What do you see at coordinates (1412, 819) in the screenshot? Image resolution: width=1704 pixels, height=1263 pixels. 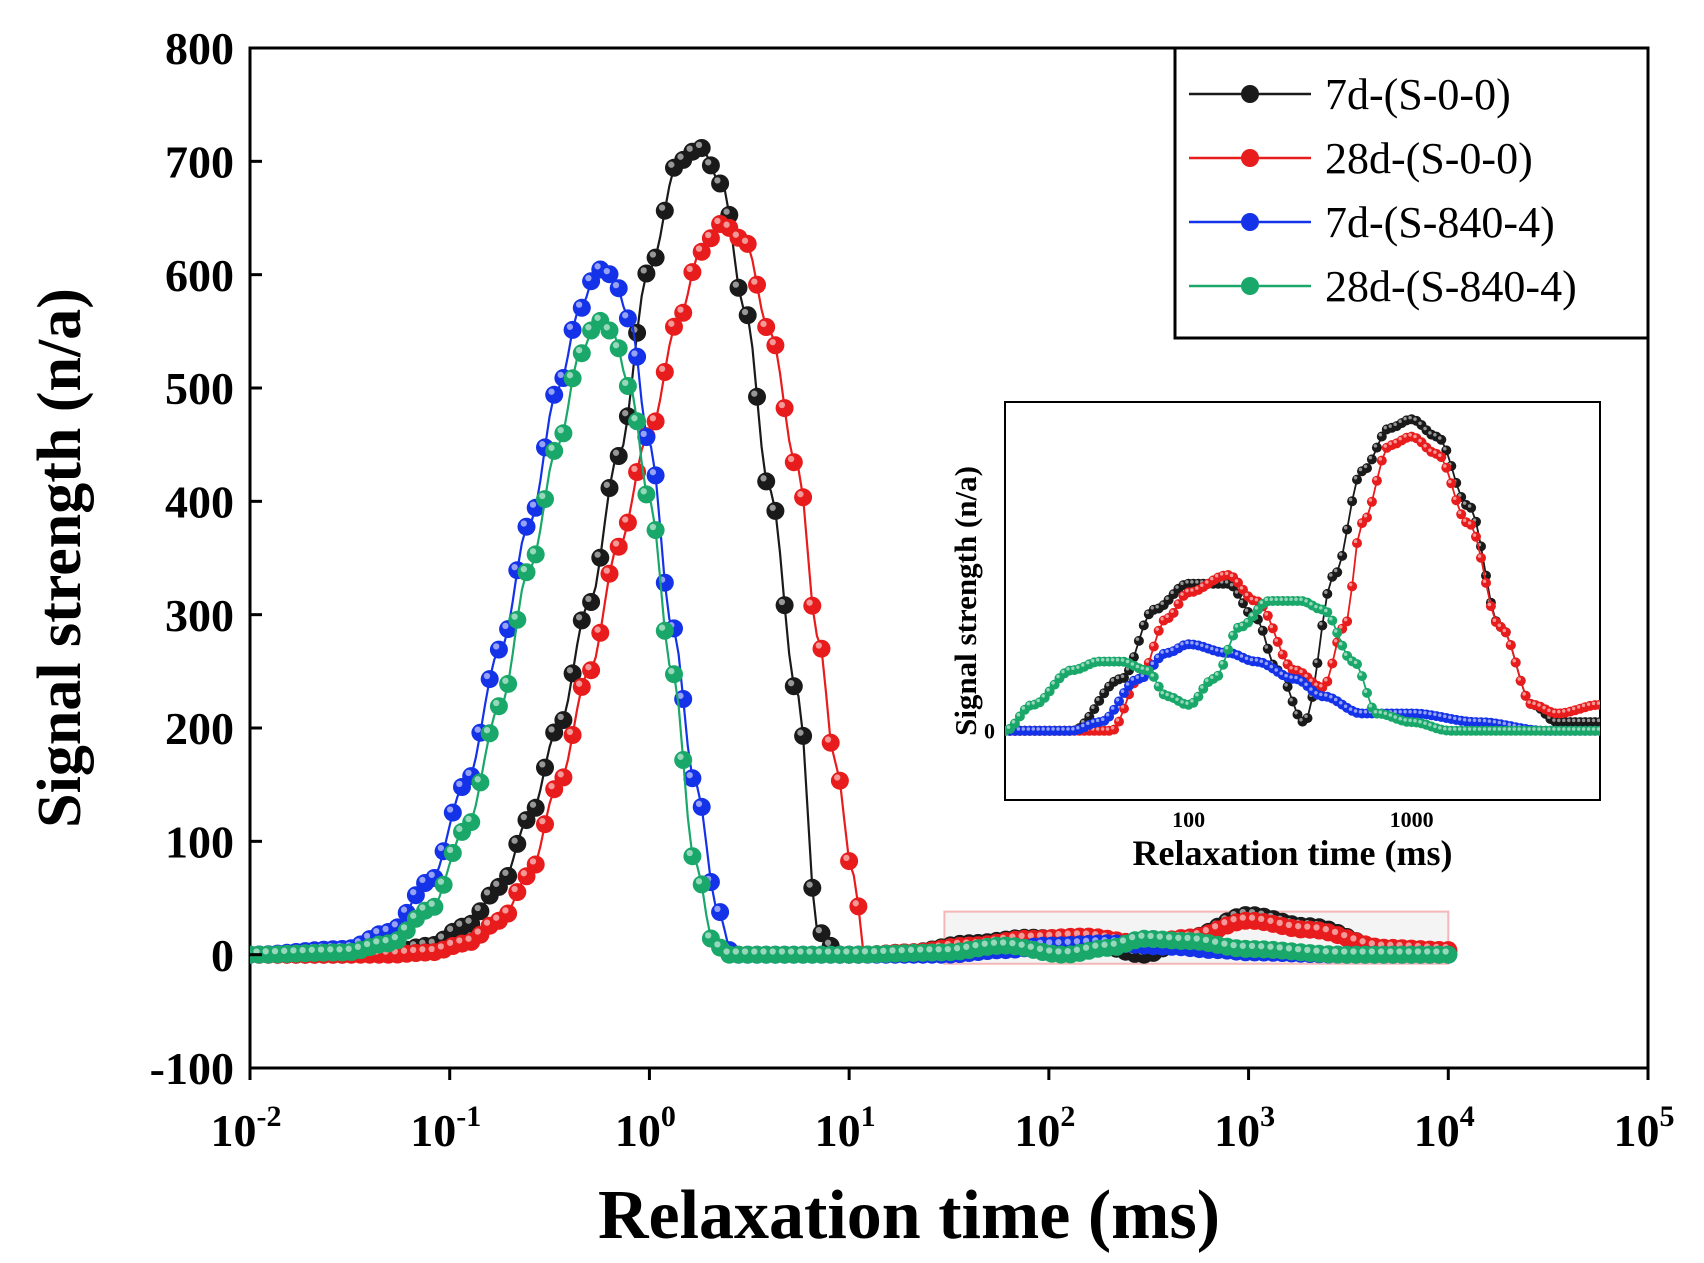 I see `inset-xtick-label: 1000` at bounding box center [1412, 819].